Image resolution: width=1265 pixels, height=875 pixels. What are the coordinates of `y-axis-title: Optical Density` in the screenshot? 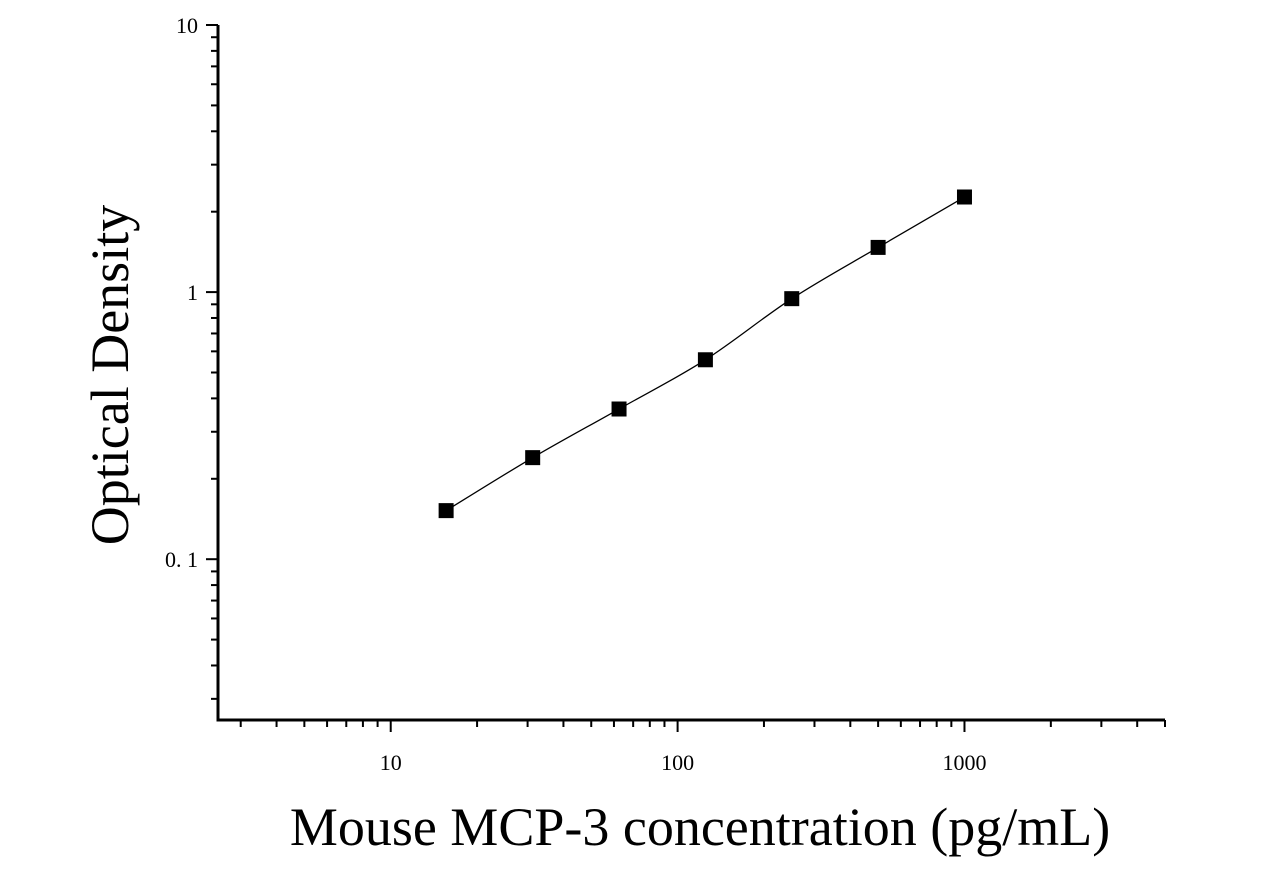 It's located at (110, 375).